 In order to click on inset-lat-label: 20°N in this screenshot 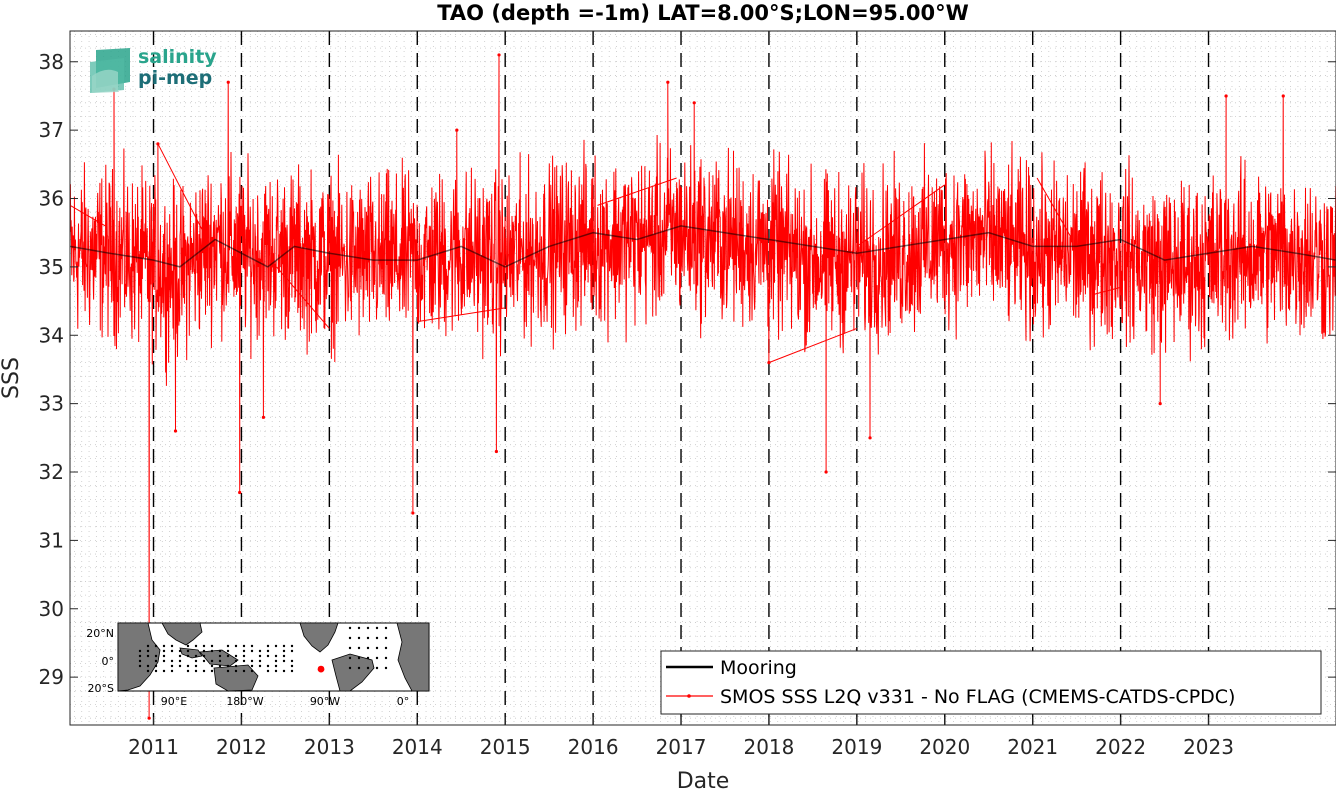, I will do `click(100, 633)`.